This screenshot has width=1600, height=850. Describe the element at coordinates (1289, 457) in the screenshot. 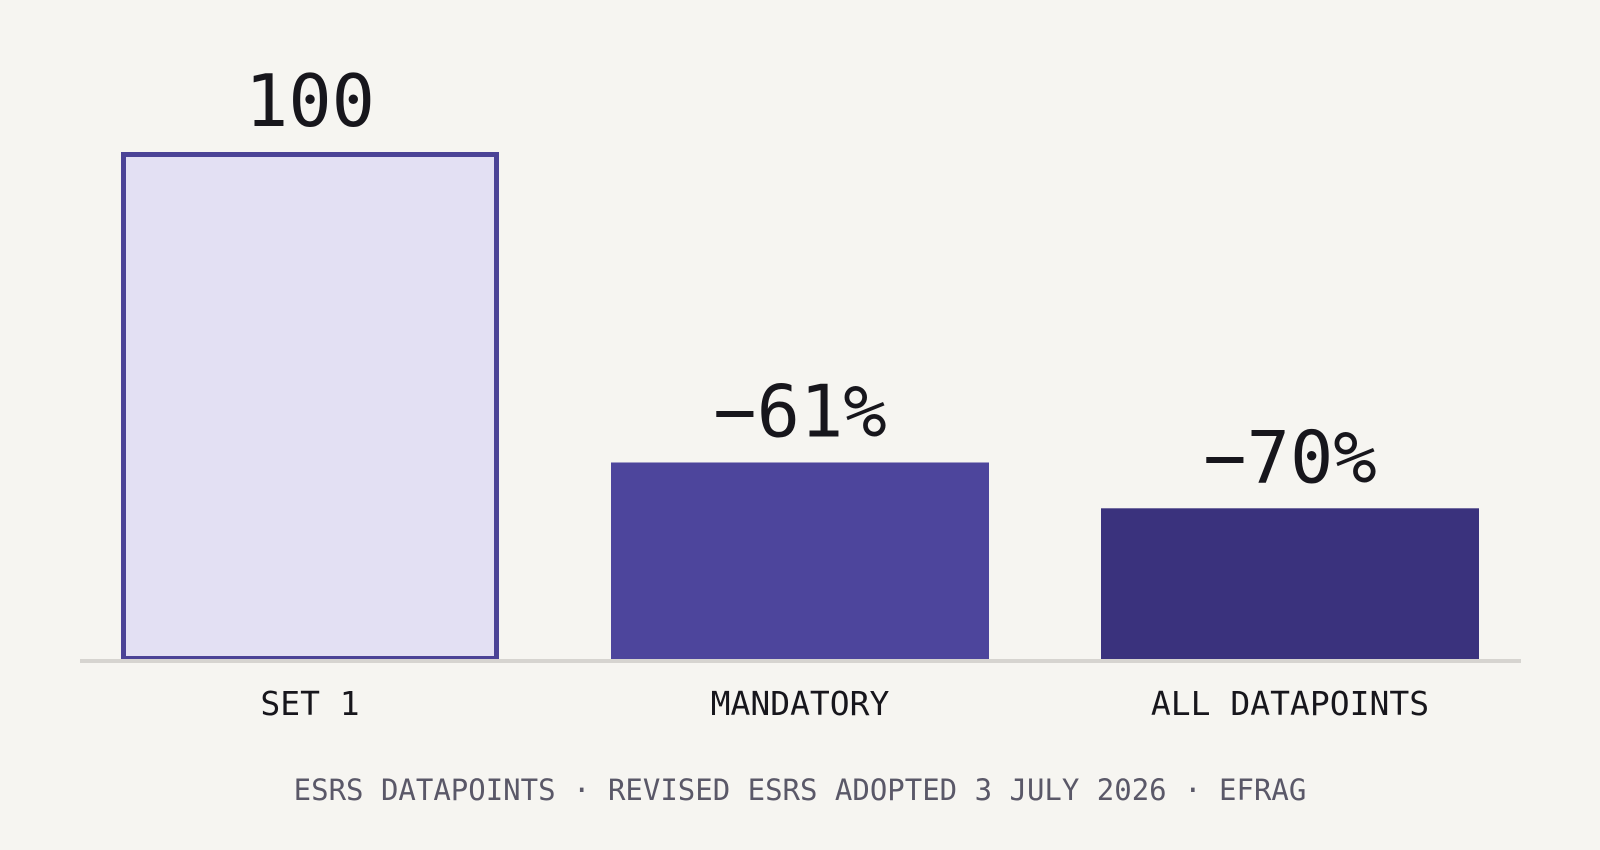

I see `data-label-all-datapoints: −70%` at that location.